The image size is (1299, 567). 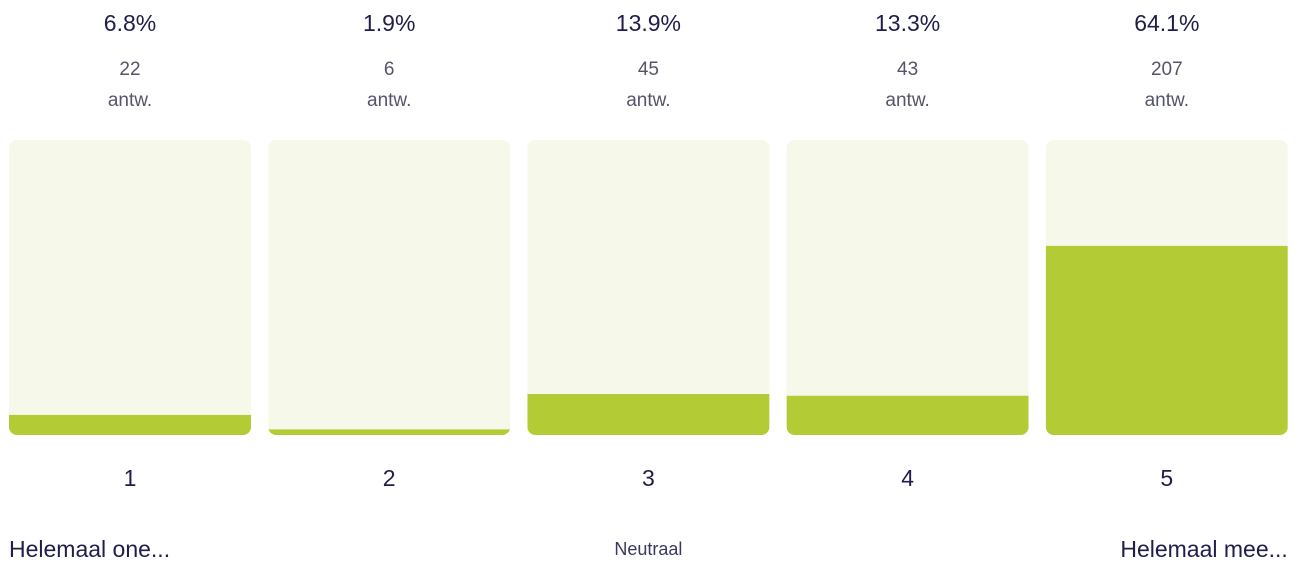 I want to click on scale-label-mid: Neutraal, so click(x=648, y=549).